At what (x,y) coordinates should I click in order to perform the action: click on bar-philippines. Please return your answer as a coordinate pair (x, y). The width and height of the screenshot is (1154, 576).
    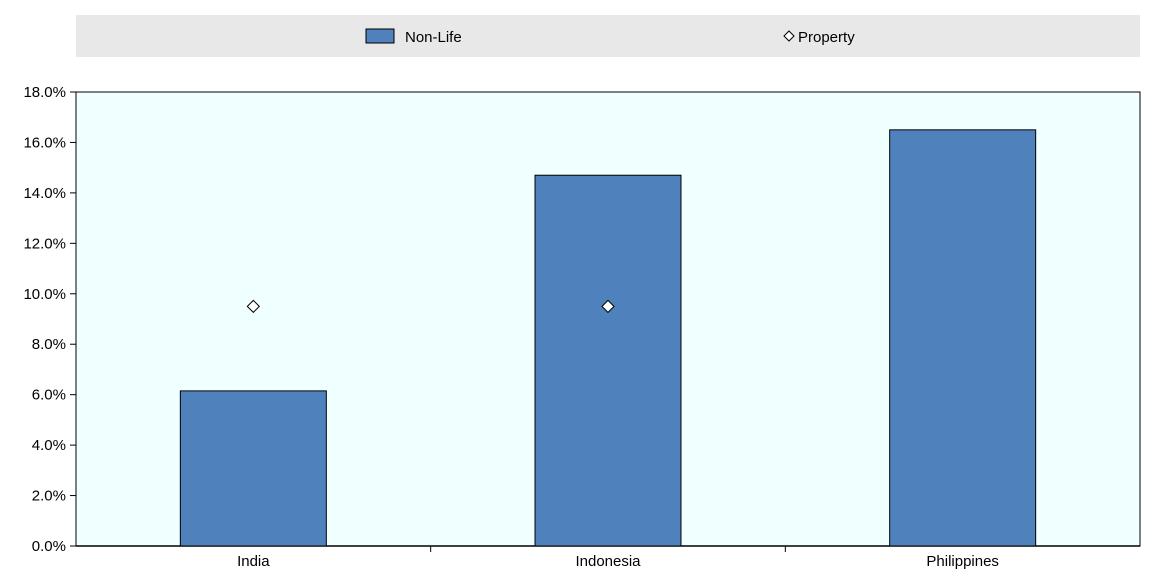
    Looking at the image, I should click on (963, 338).